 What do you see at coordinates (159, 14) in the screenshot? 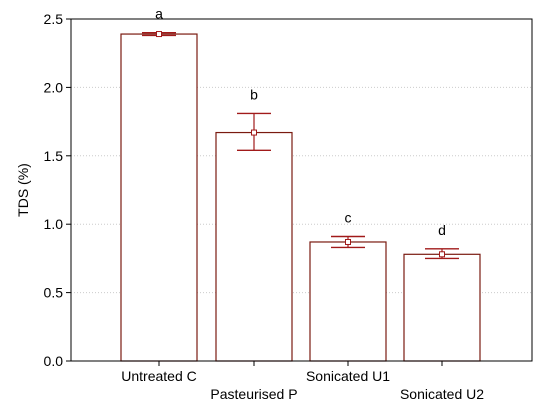
I see `significance-letter: a` at bounding box center [159, 14].